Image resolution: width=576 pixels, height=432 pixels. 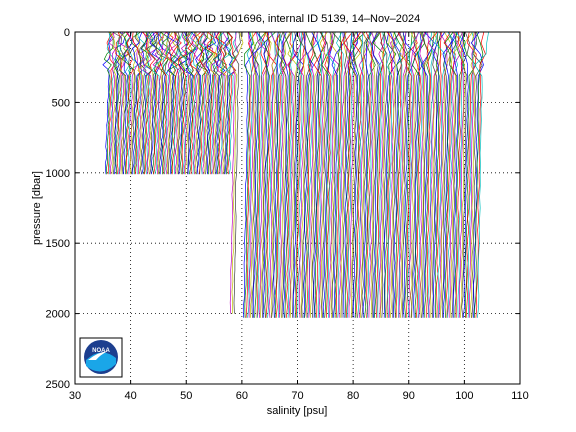 I want to click on x-tick-label: 110, so click(x=520, y=396).